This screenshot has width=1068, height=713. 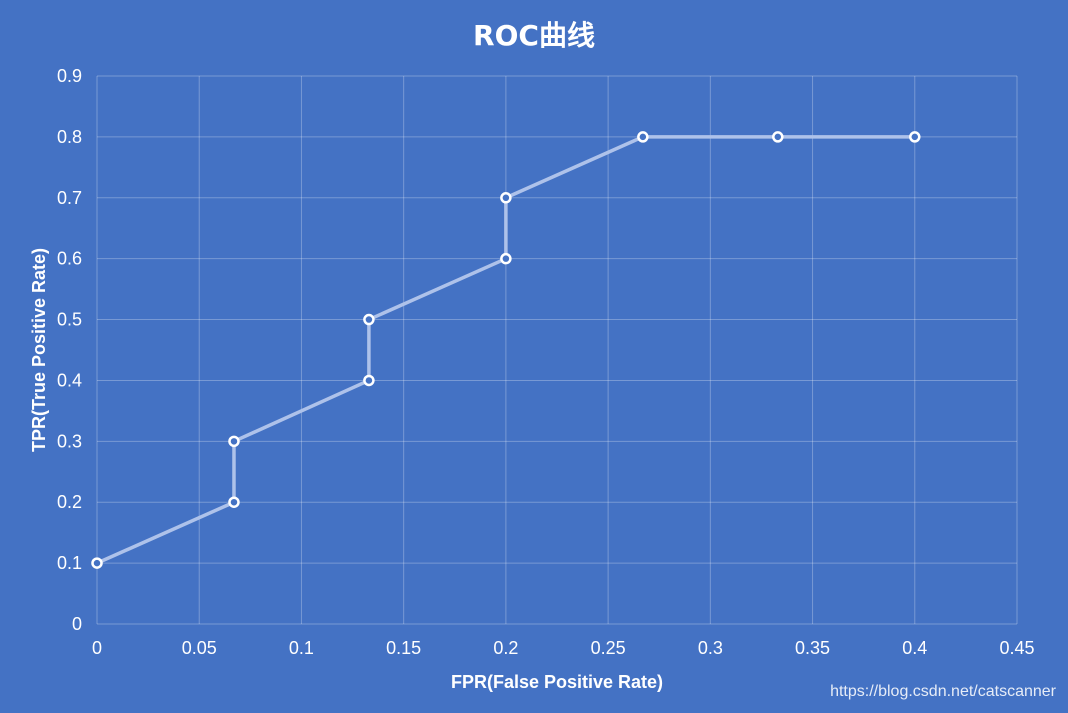 What do you see at coordinates (69, 76) in the screenshot?
I see `y-tick-label: 0.9` at bounding box center [69, 76].